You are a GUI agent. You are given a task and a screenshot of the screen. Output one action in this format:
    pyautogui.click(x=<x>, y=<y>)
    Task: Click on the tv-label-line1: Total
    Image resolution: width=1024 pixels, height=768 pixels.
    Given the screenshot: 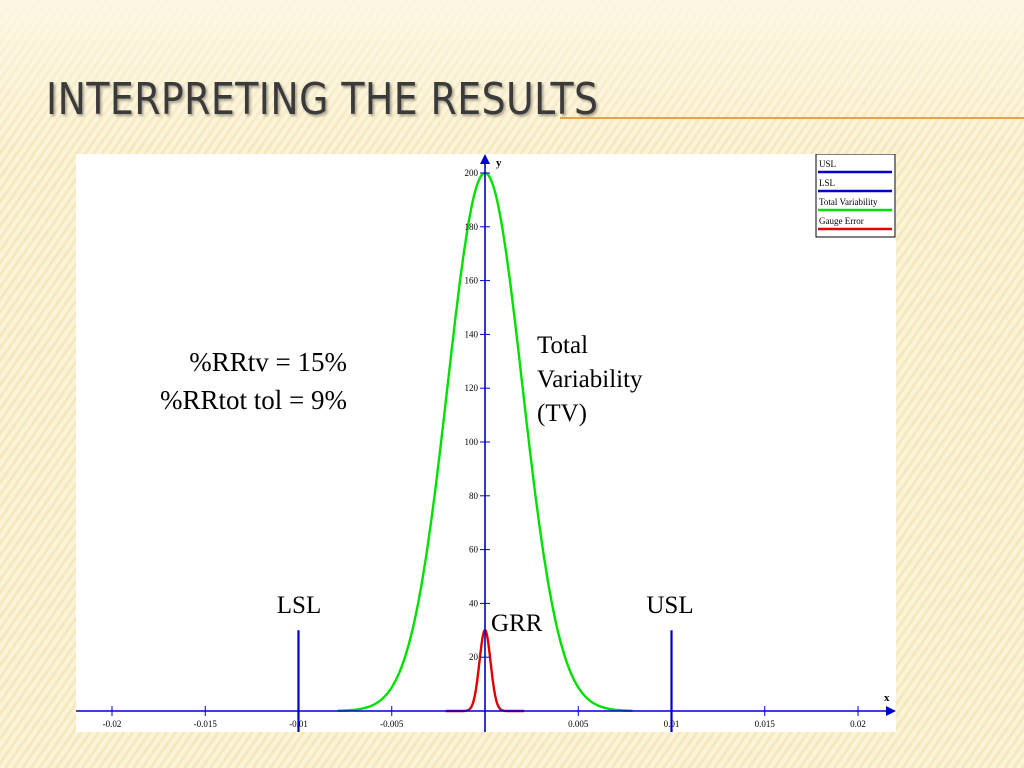 What is the action you would take?
    pyautogui.click(x=562, y=345)
    